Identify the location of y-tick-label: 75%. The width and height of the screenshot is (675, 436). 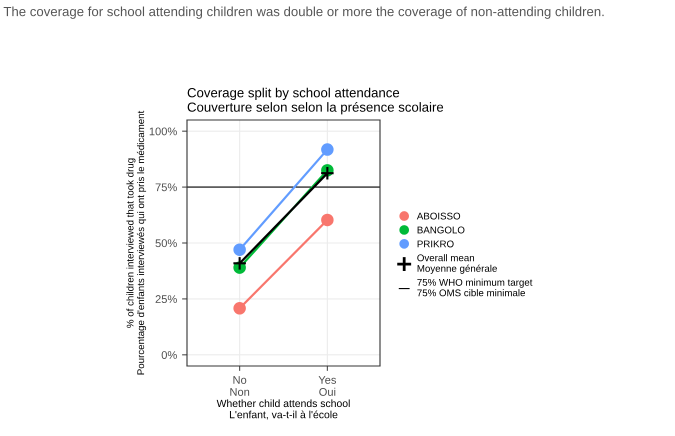
(166, 187).